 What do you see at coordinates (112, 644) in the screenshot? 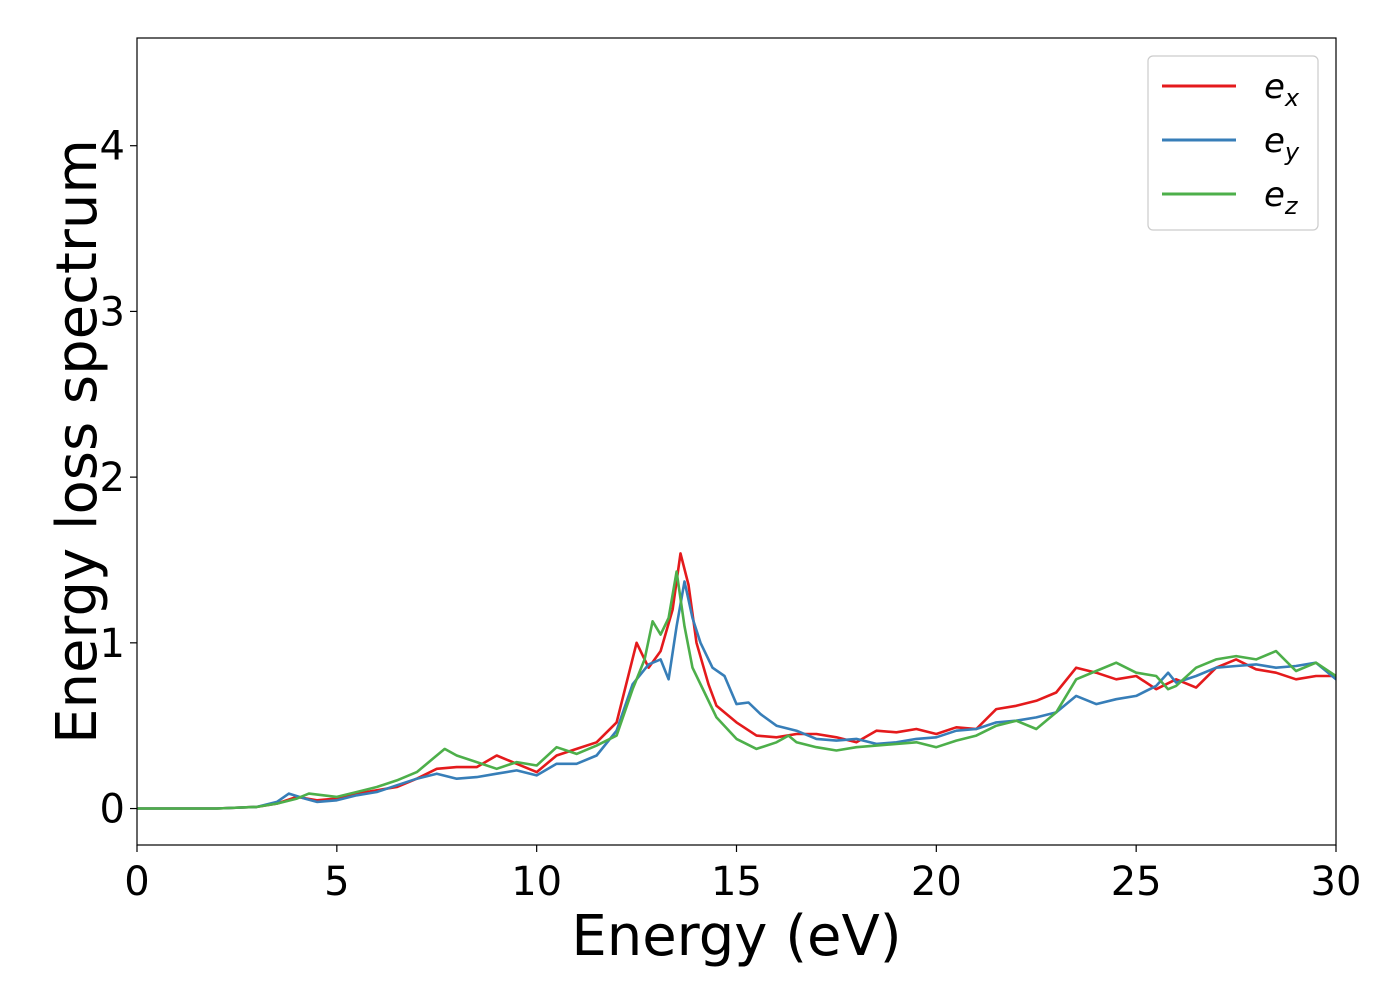
I see `y-tick-label: 1` at bounding box center [112, 644].